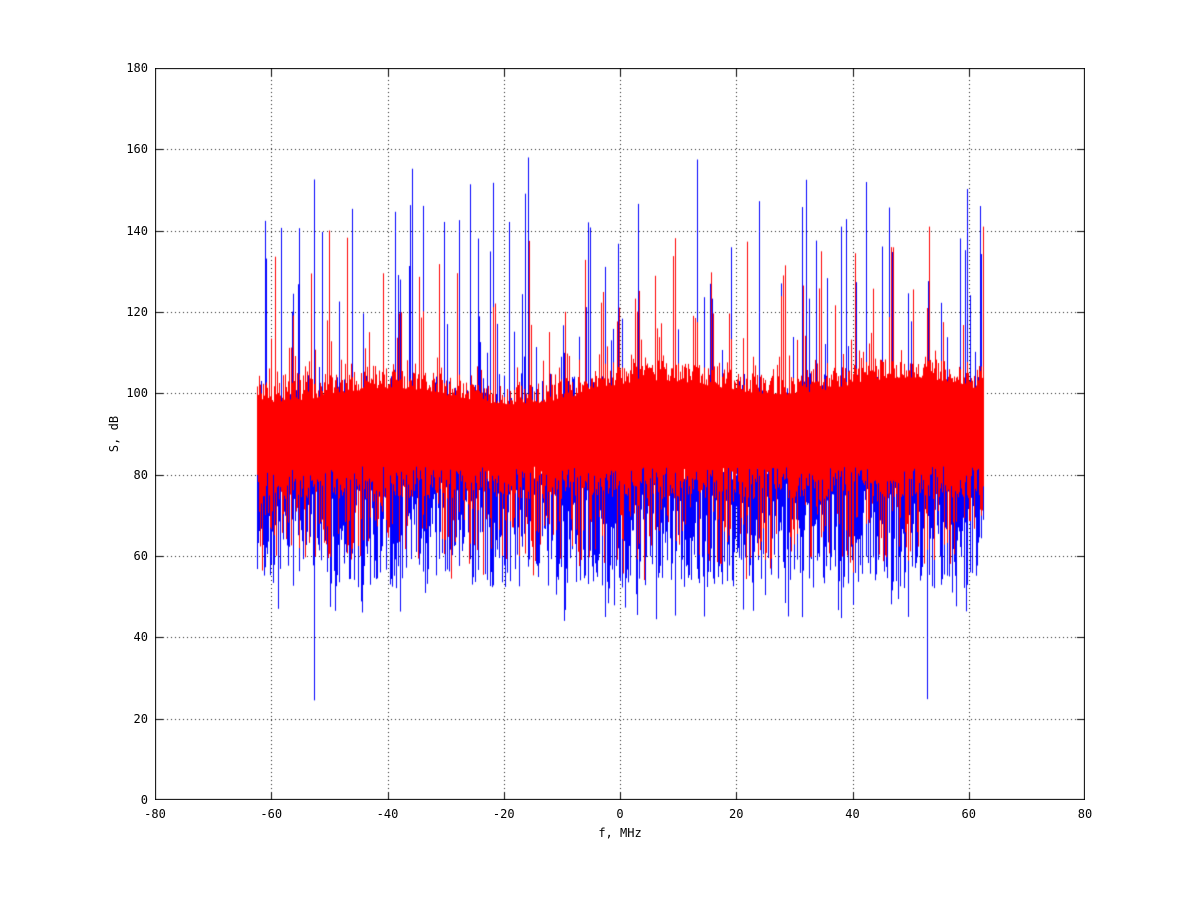 Image resolution: width=1200 pixels, height=901 pixels. What do you see at coordinates (503, 814) in the screenshot?
I see `x-tick-label: -20` at bounding box center [503, 814].